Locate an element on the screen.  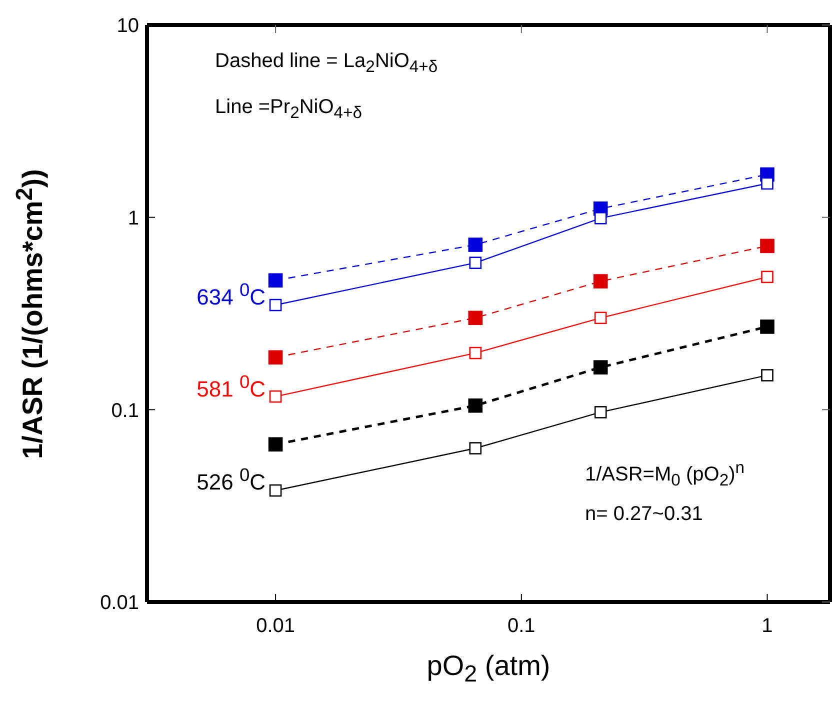
series-label: 526 $^{0}$C is located at coordinates (231, 480).